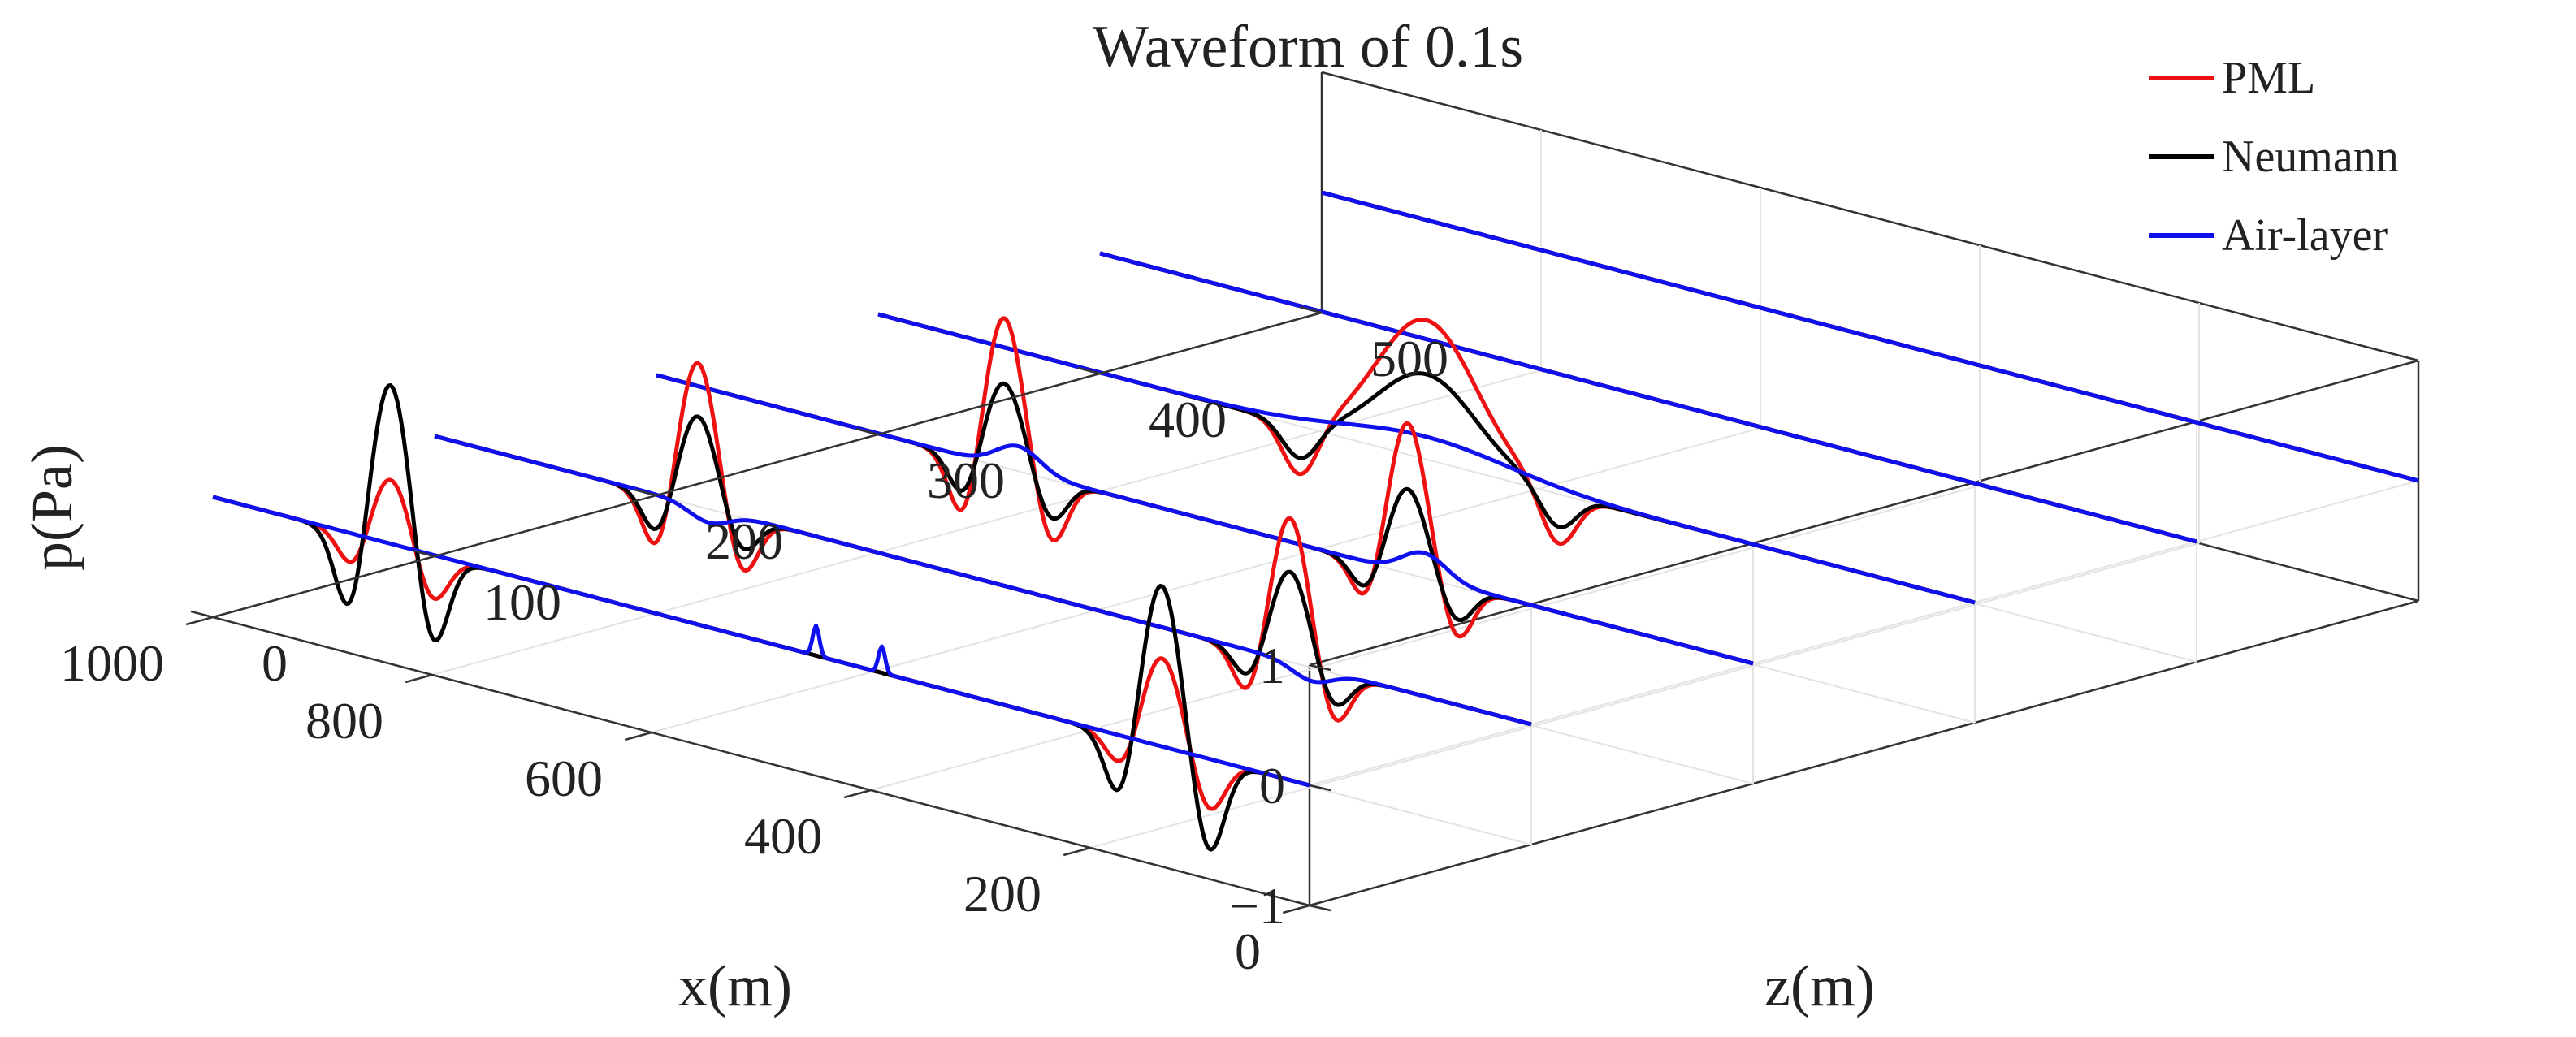 The width and height of the screenshot is (2576, 1037). I want to click on legend-label-pml: PML, so click(2268, 78).